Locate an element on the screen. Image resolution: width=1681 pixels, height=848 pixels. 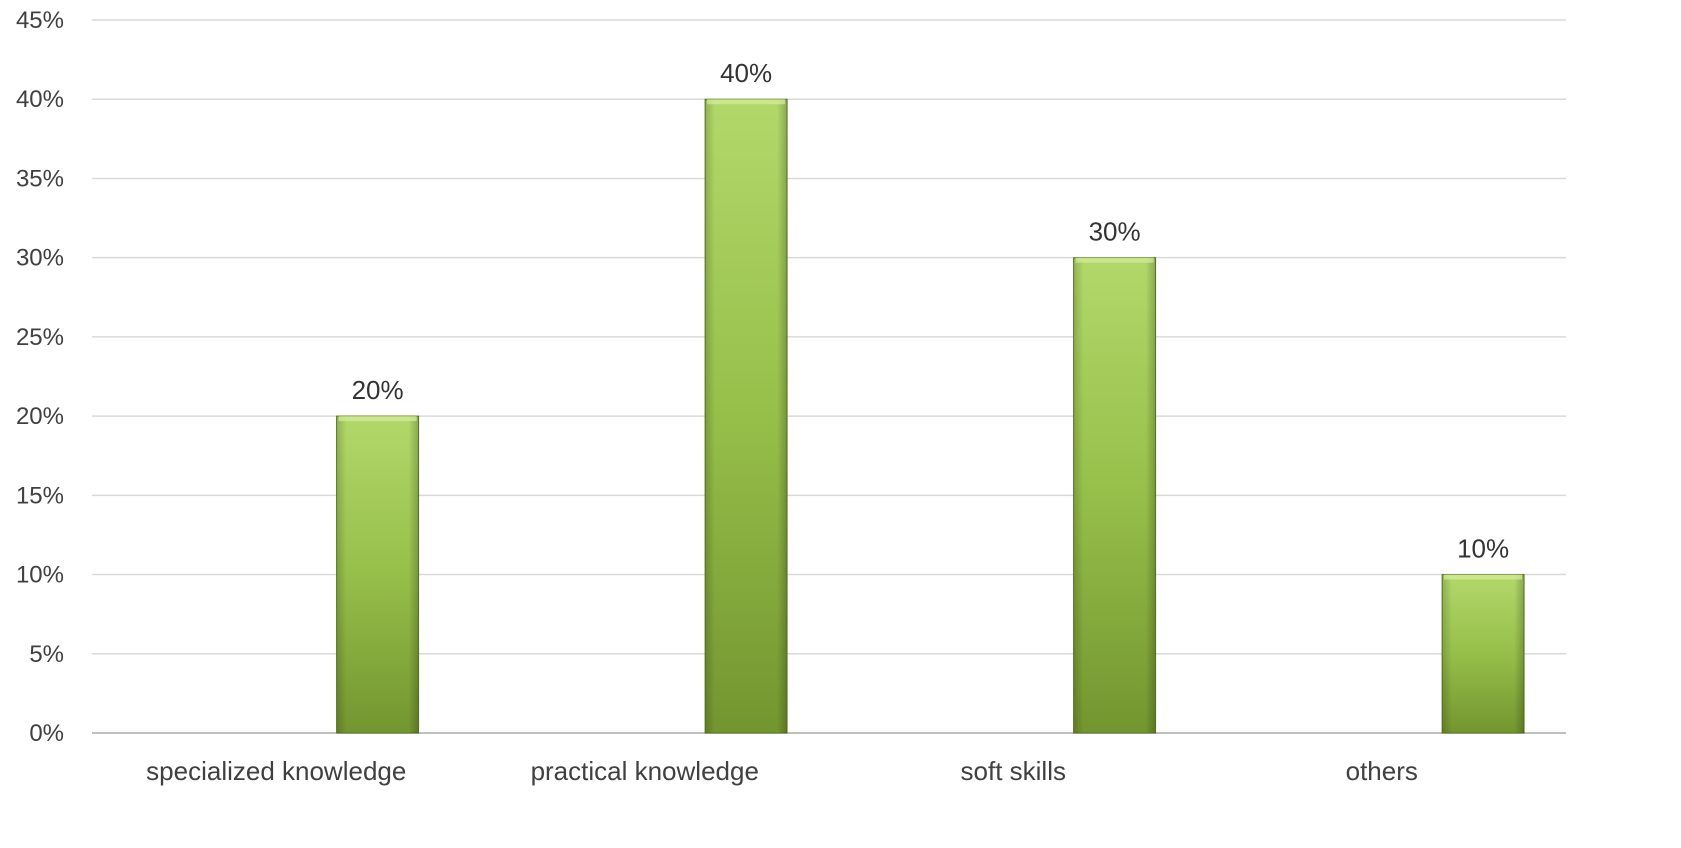
y-tick-label: 45% is located at coordinates (40, 20).